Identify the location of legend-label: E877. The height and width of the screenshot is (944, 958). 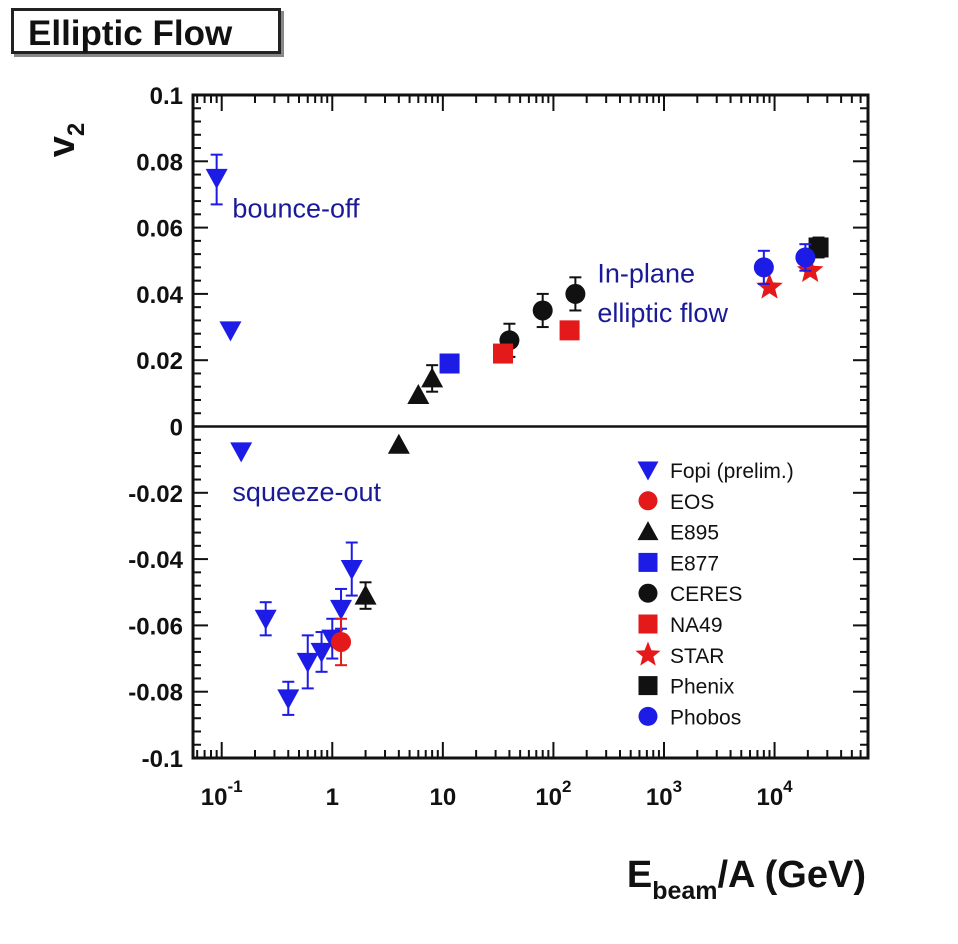
(694, 563).